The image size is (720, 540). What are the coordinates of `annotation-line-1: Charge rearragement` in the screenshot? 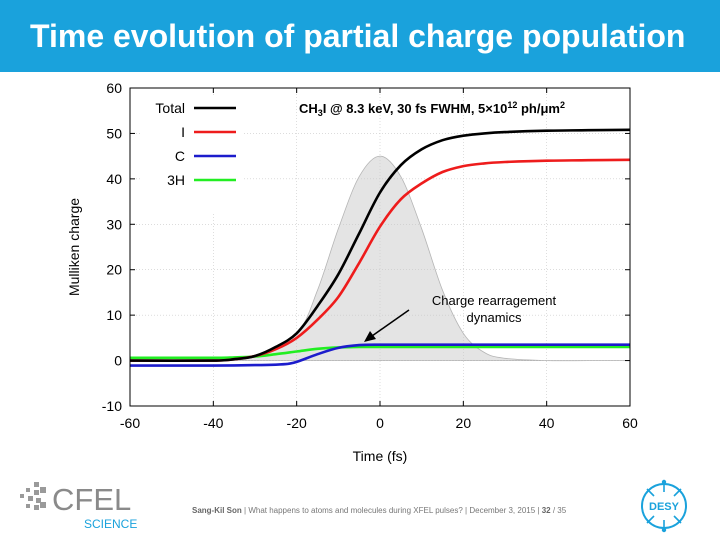 It's located at (494, 300).